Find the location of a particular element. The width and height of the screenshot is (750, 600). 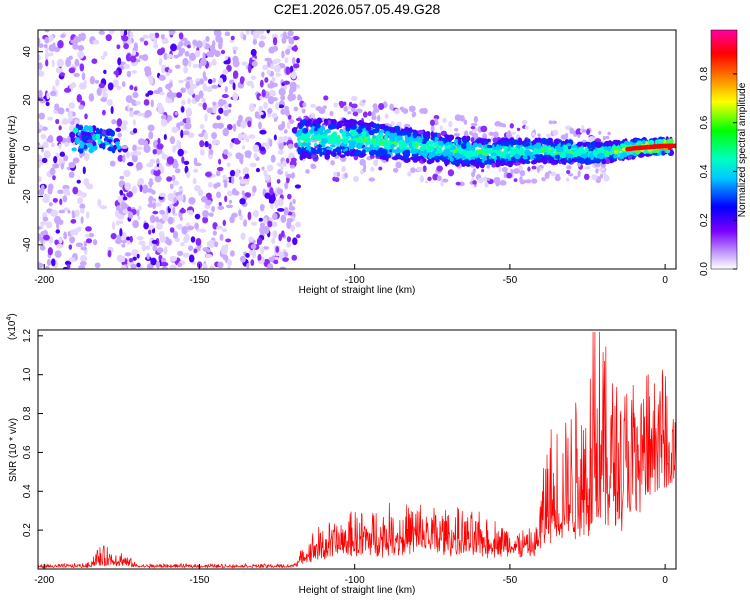

snr-x-tick-label: -200 is located at coordinates (44, 580).